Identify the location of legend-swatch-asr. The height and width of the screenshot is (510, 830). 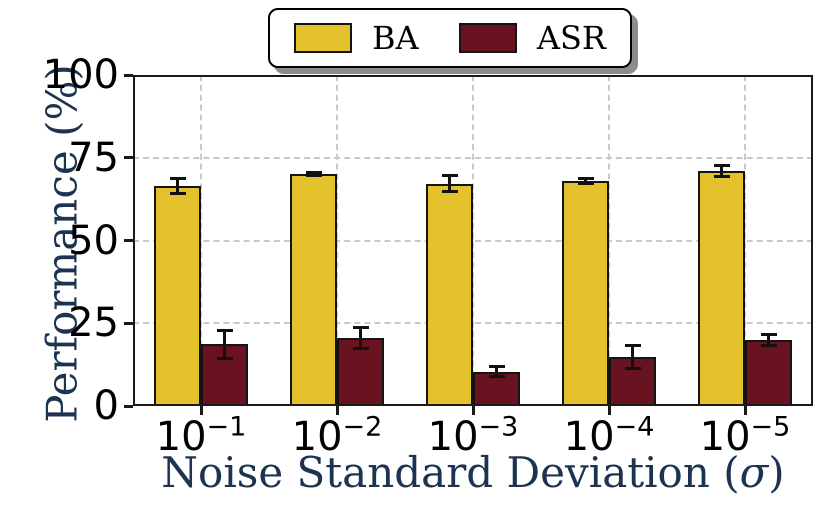
(487, 38).